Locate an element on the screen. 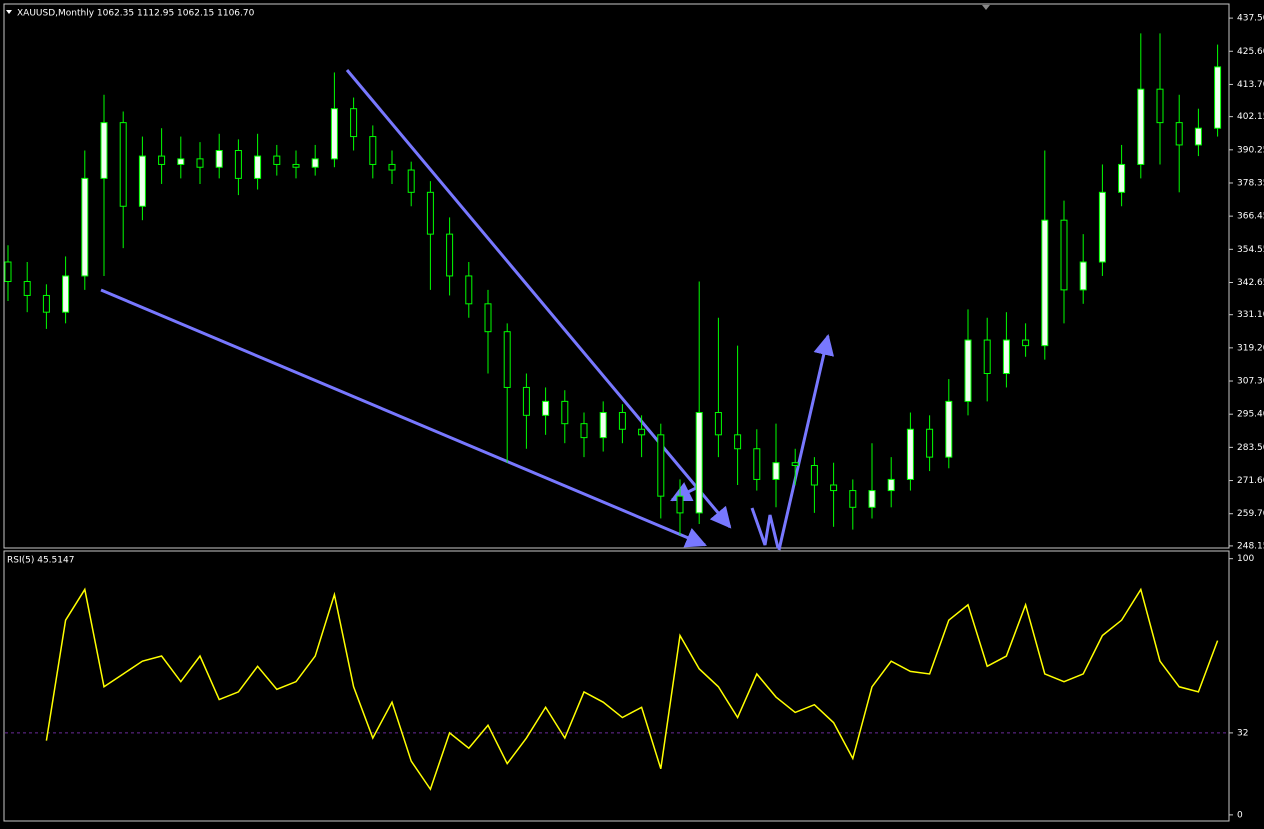 The width and height of the screenshot is (1264, 829). y-tick-label: 0 is located at coordinates (1240, 815).